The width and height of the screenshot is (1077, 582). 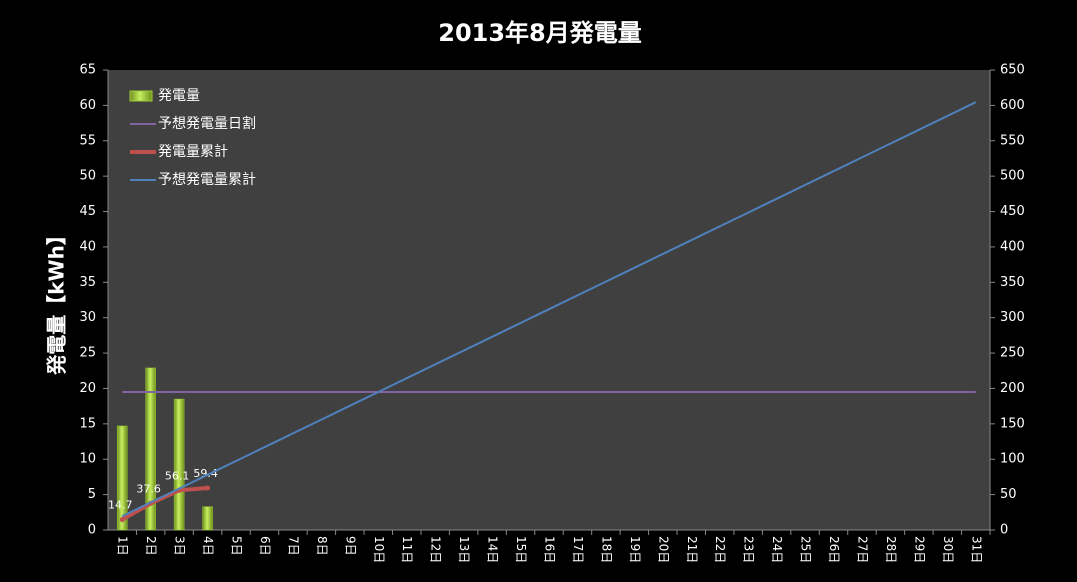 I want to click on y2-tick-label: 50, so click(x=1008, y=494).